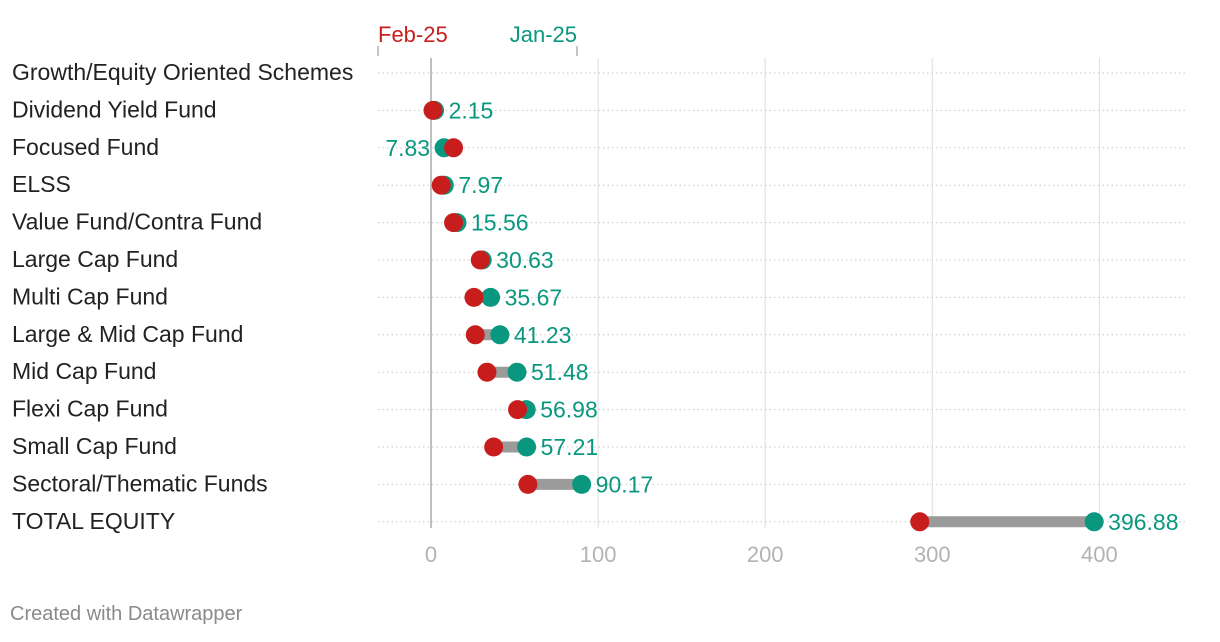 The image size is (1220, 642). I want to click on row-label: Growth/Equity Oriented Schemes, so click(182, 72).